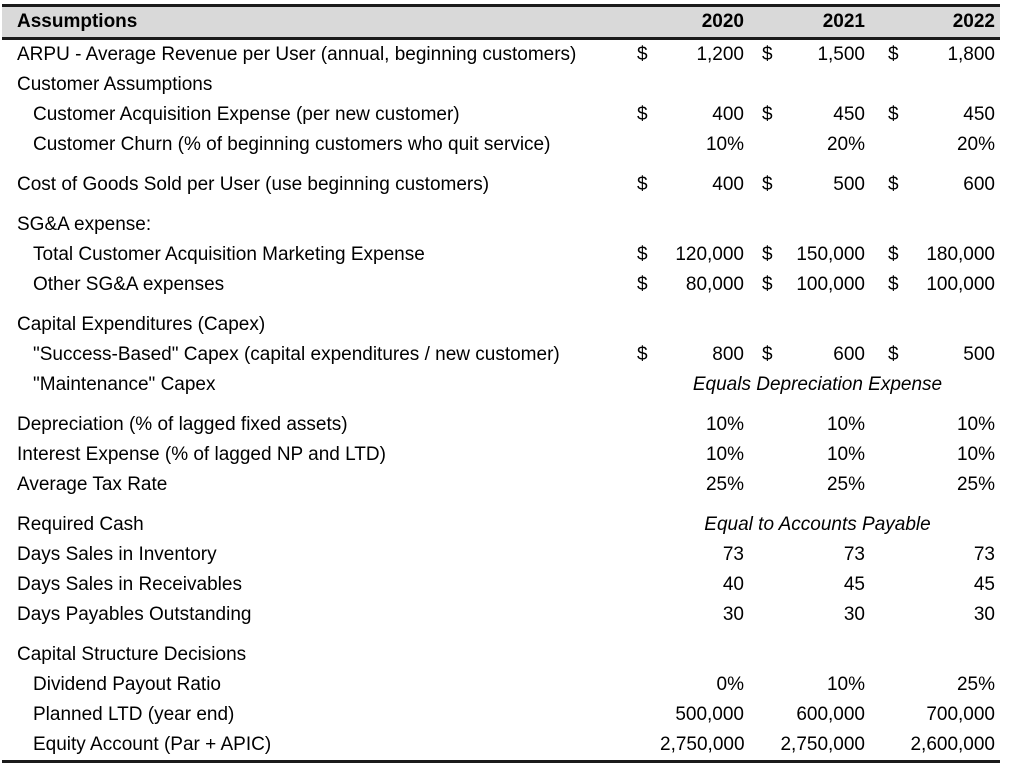  What do you see at coordinates (124, 384) in the screenshot?
I see `row-label: "Maintenance" Capex` at bounding box center [124, 384].